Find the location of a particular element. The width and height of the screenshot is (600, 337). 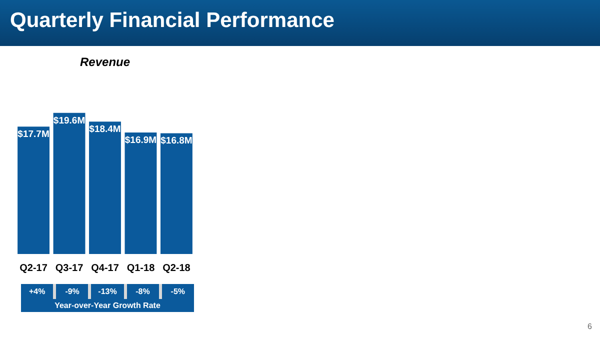

text: 6 is located at coordinates (590, 326).